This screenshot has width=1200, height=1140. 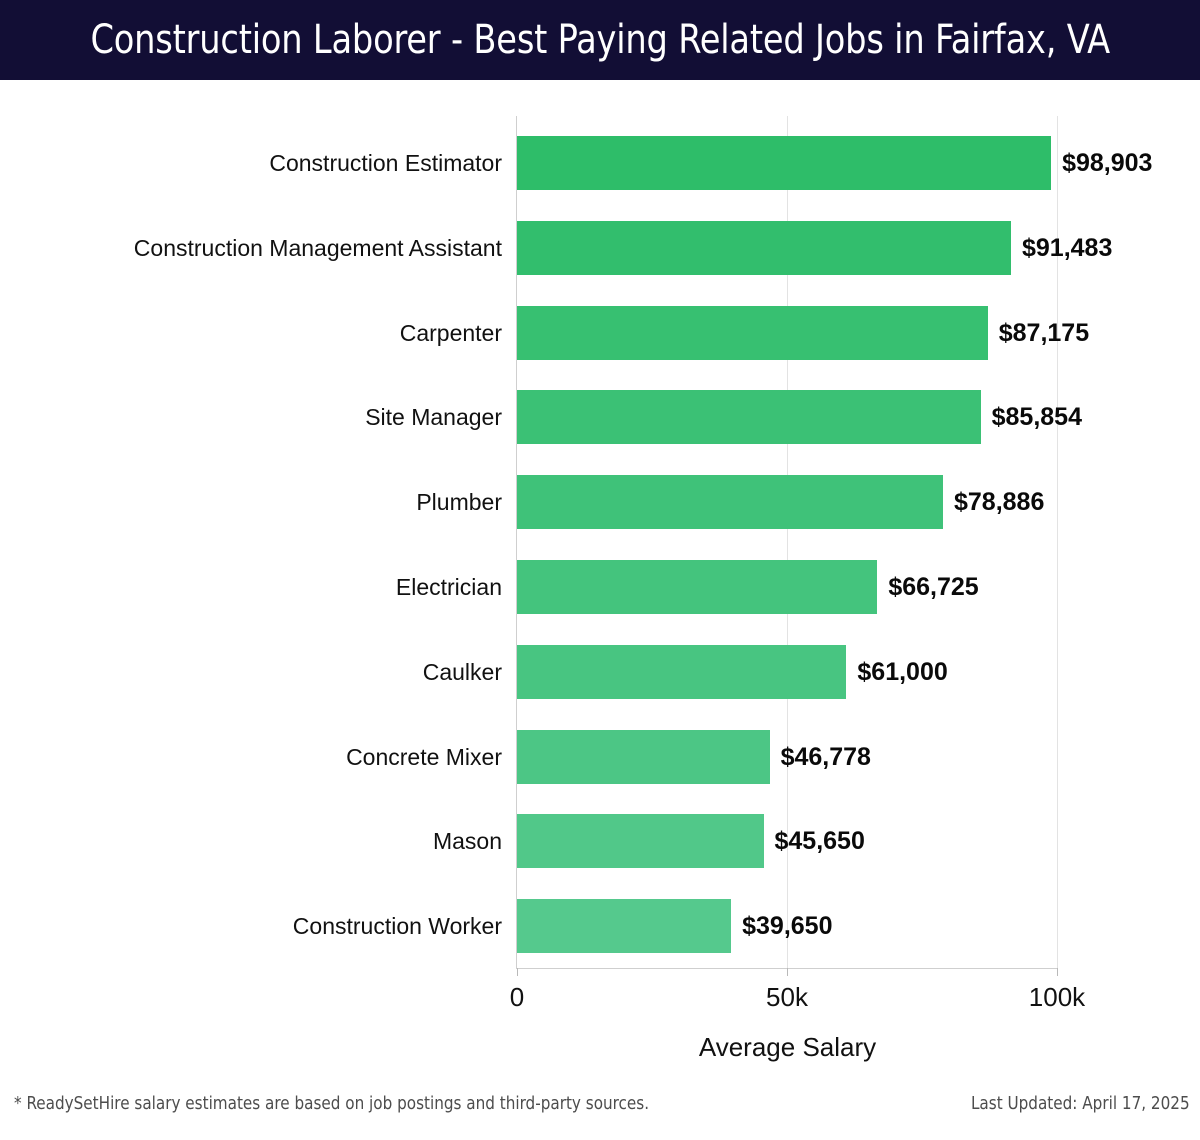 I want to click on bar-value-label: $66,725, so click(x=933, y=587).